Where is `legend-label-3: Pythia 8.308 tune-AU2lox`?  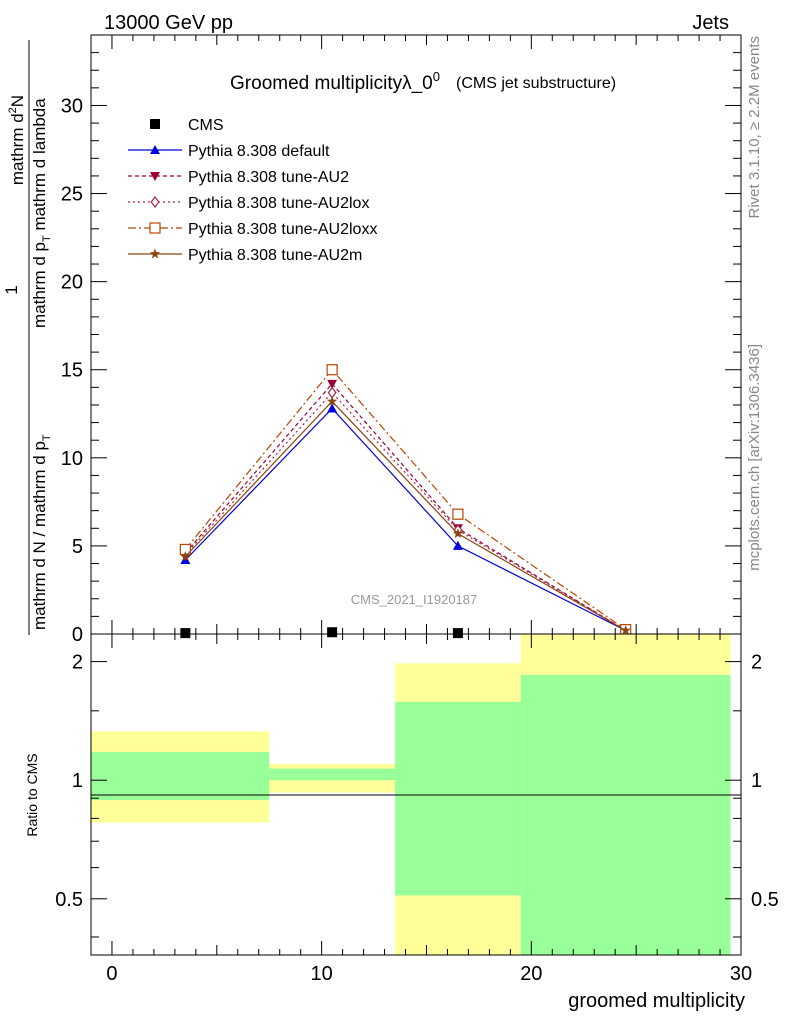
legend-label-3: Pythia 8.308 tune-AU2lox is located at coordinates (278, 203).